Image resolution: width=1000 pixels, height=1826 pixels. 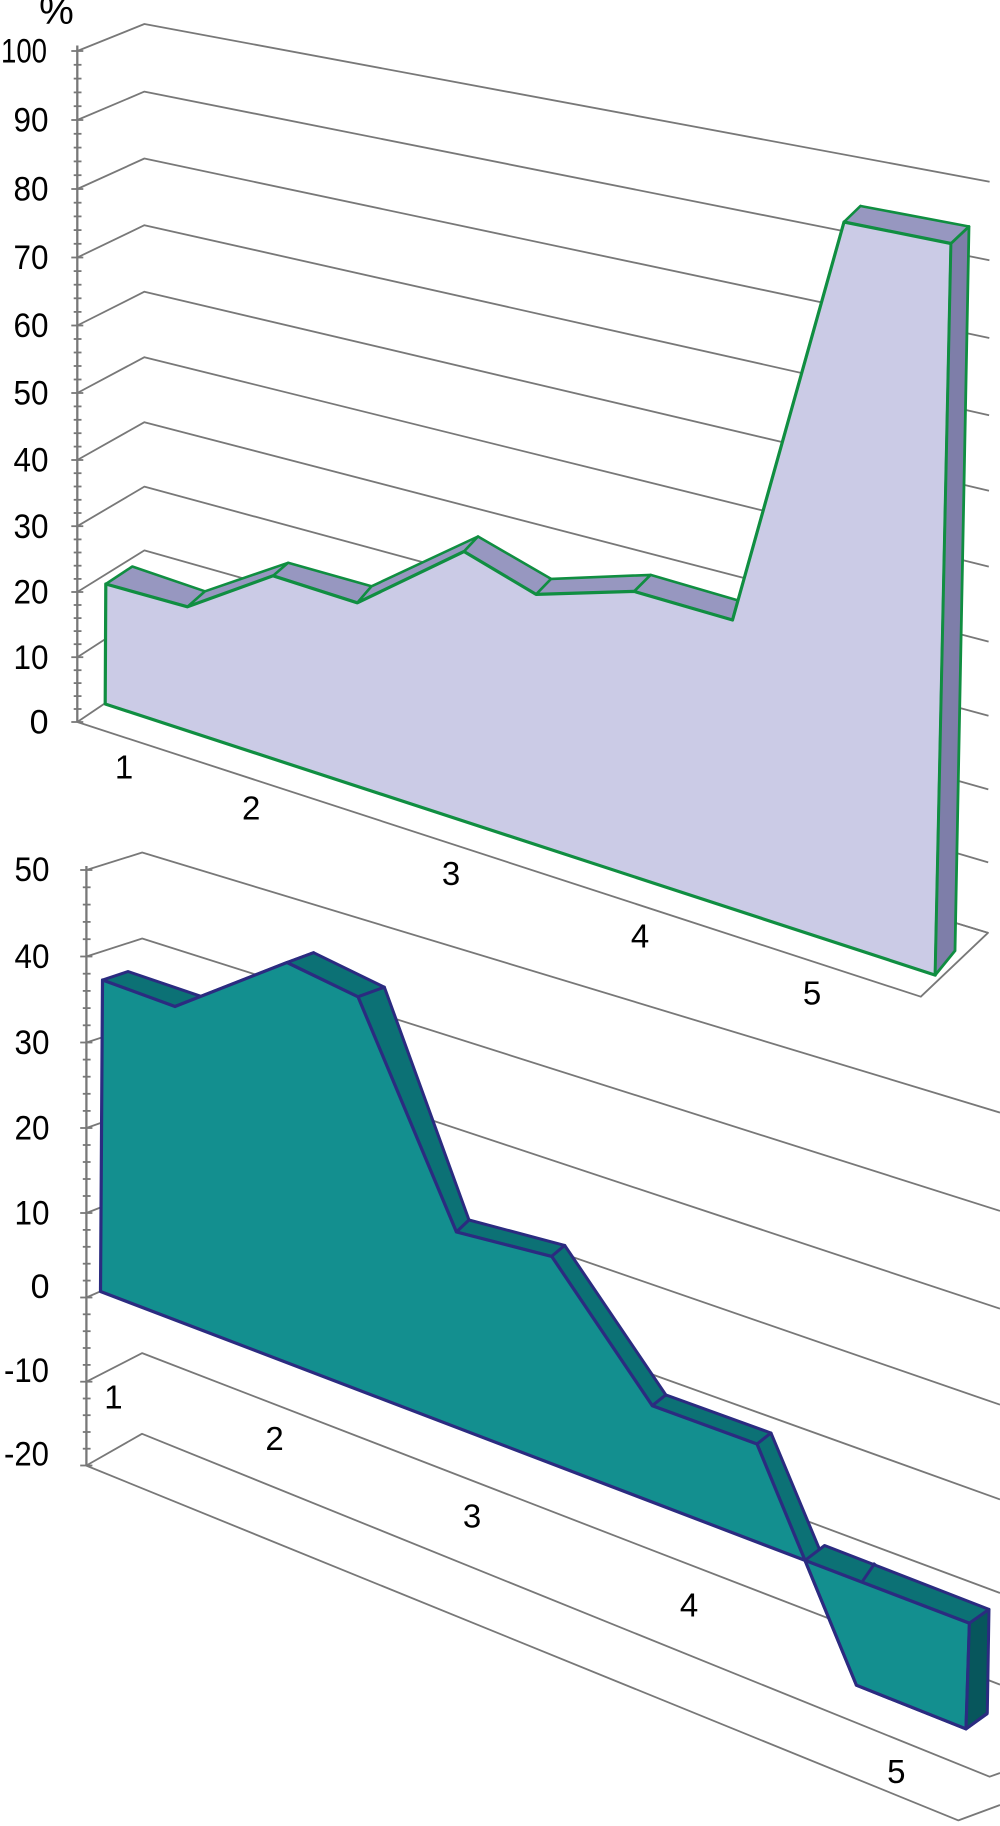 I want to click on svg-text: 80, so click(x=31, y=190).